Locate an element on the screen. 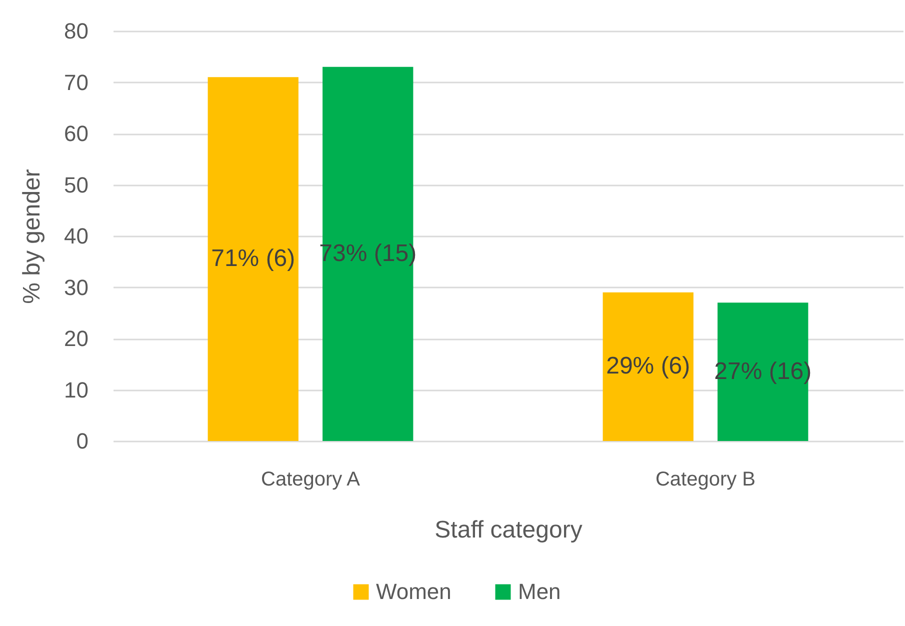  y-tick-label: 80 is located at coordinates (76, 31).